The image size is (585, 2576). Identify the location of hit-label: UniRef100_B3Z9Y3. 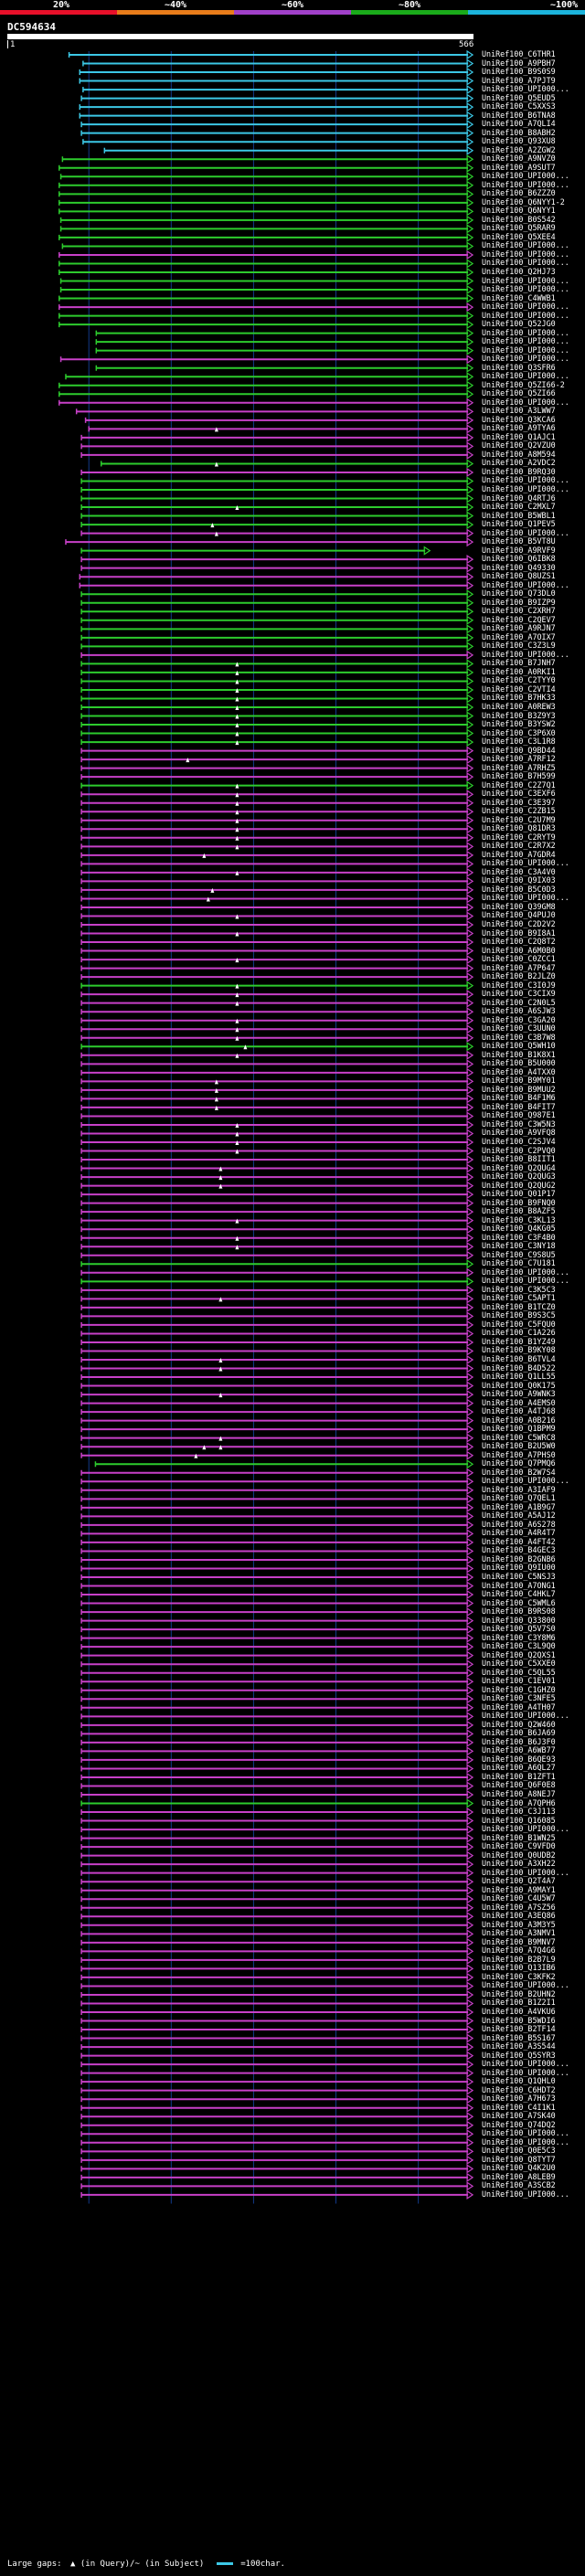
(519, 715).